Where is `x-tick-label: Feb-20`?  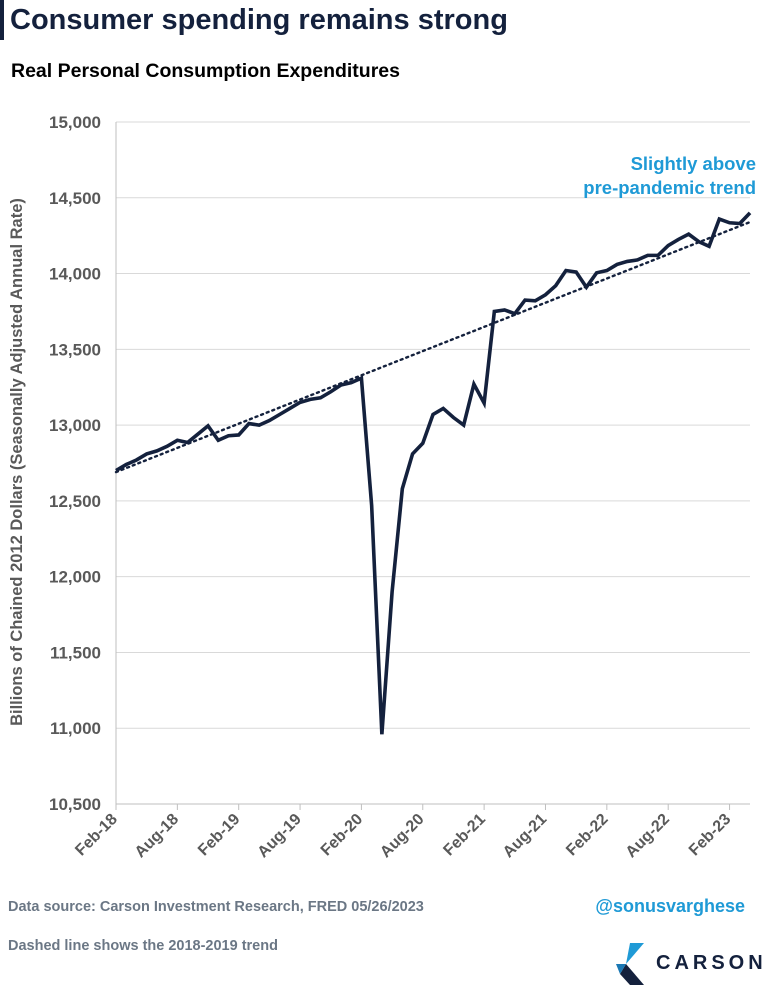 x-tick-label: Feb-20 is located at coordinates (342, 835).